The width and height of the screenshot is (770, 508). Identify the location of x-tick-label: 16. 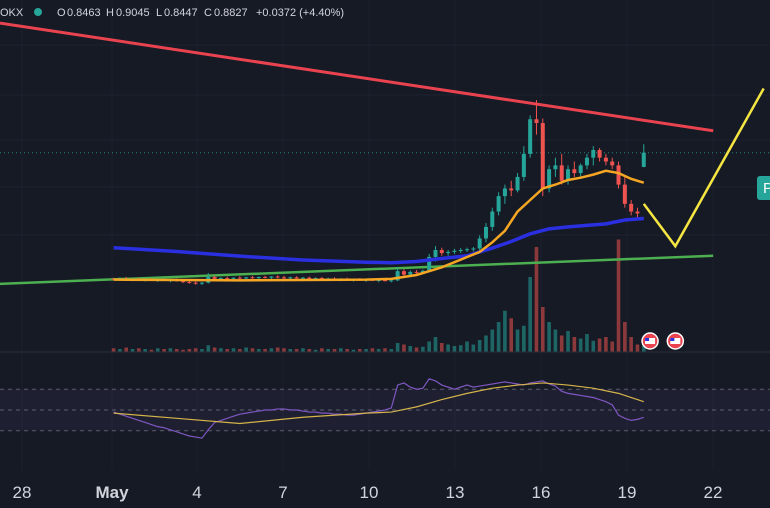
(541, 492).